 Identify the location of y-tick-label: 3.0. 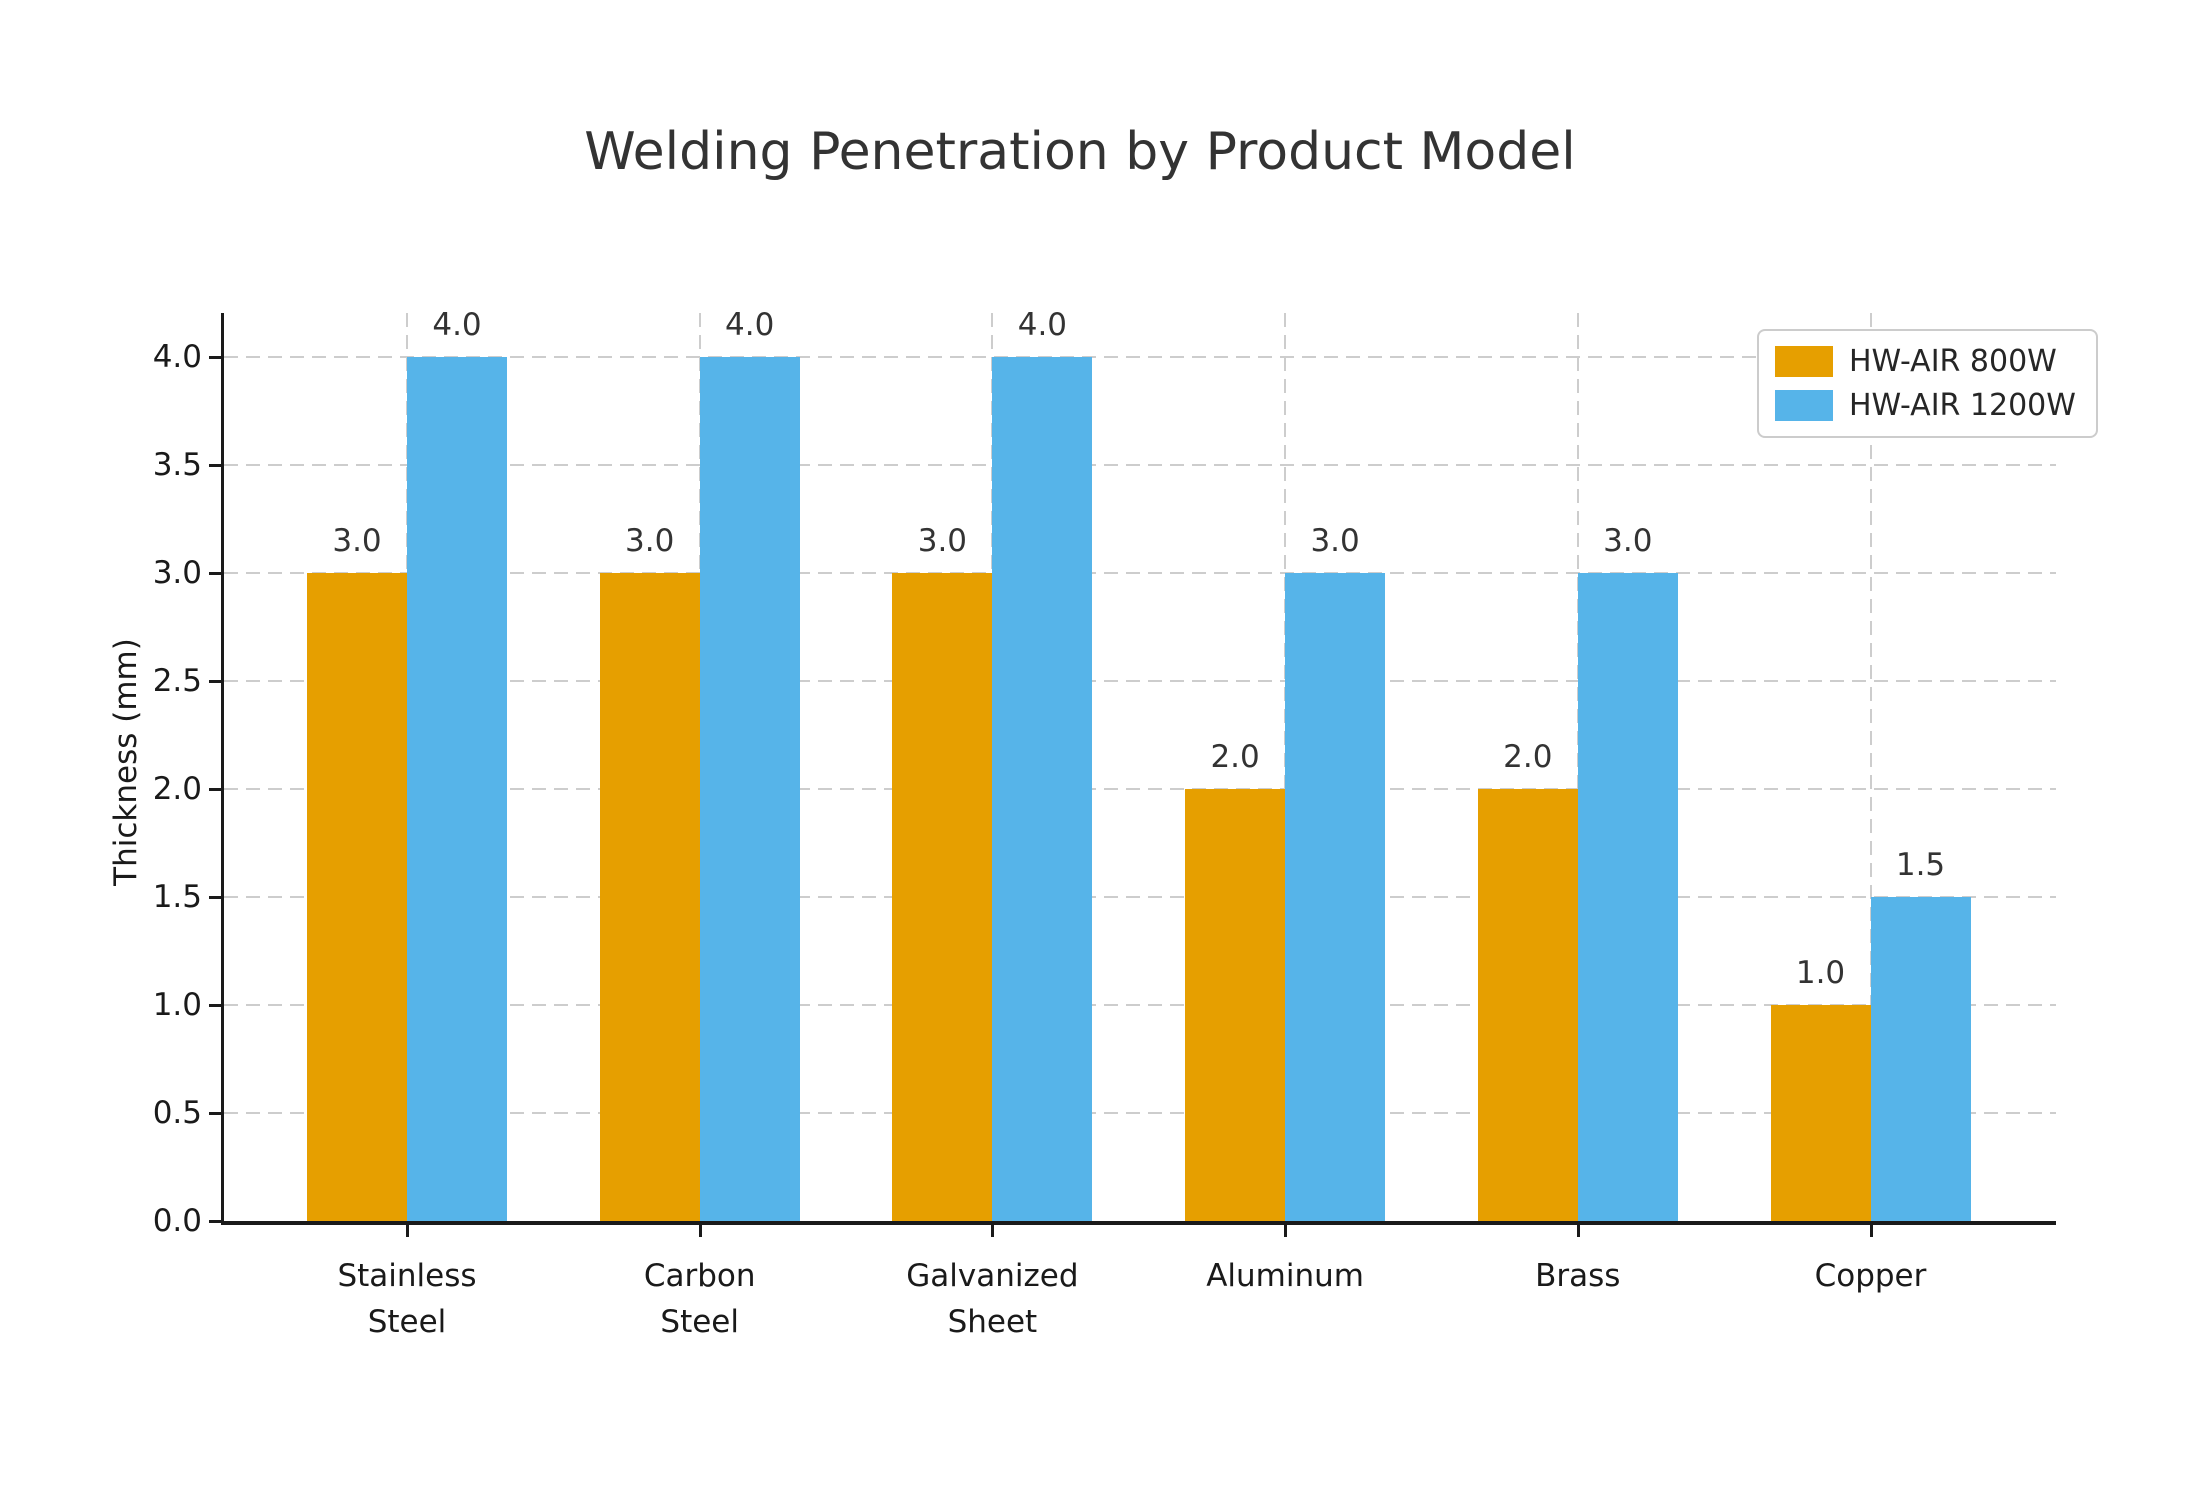
(177, 573).